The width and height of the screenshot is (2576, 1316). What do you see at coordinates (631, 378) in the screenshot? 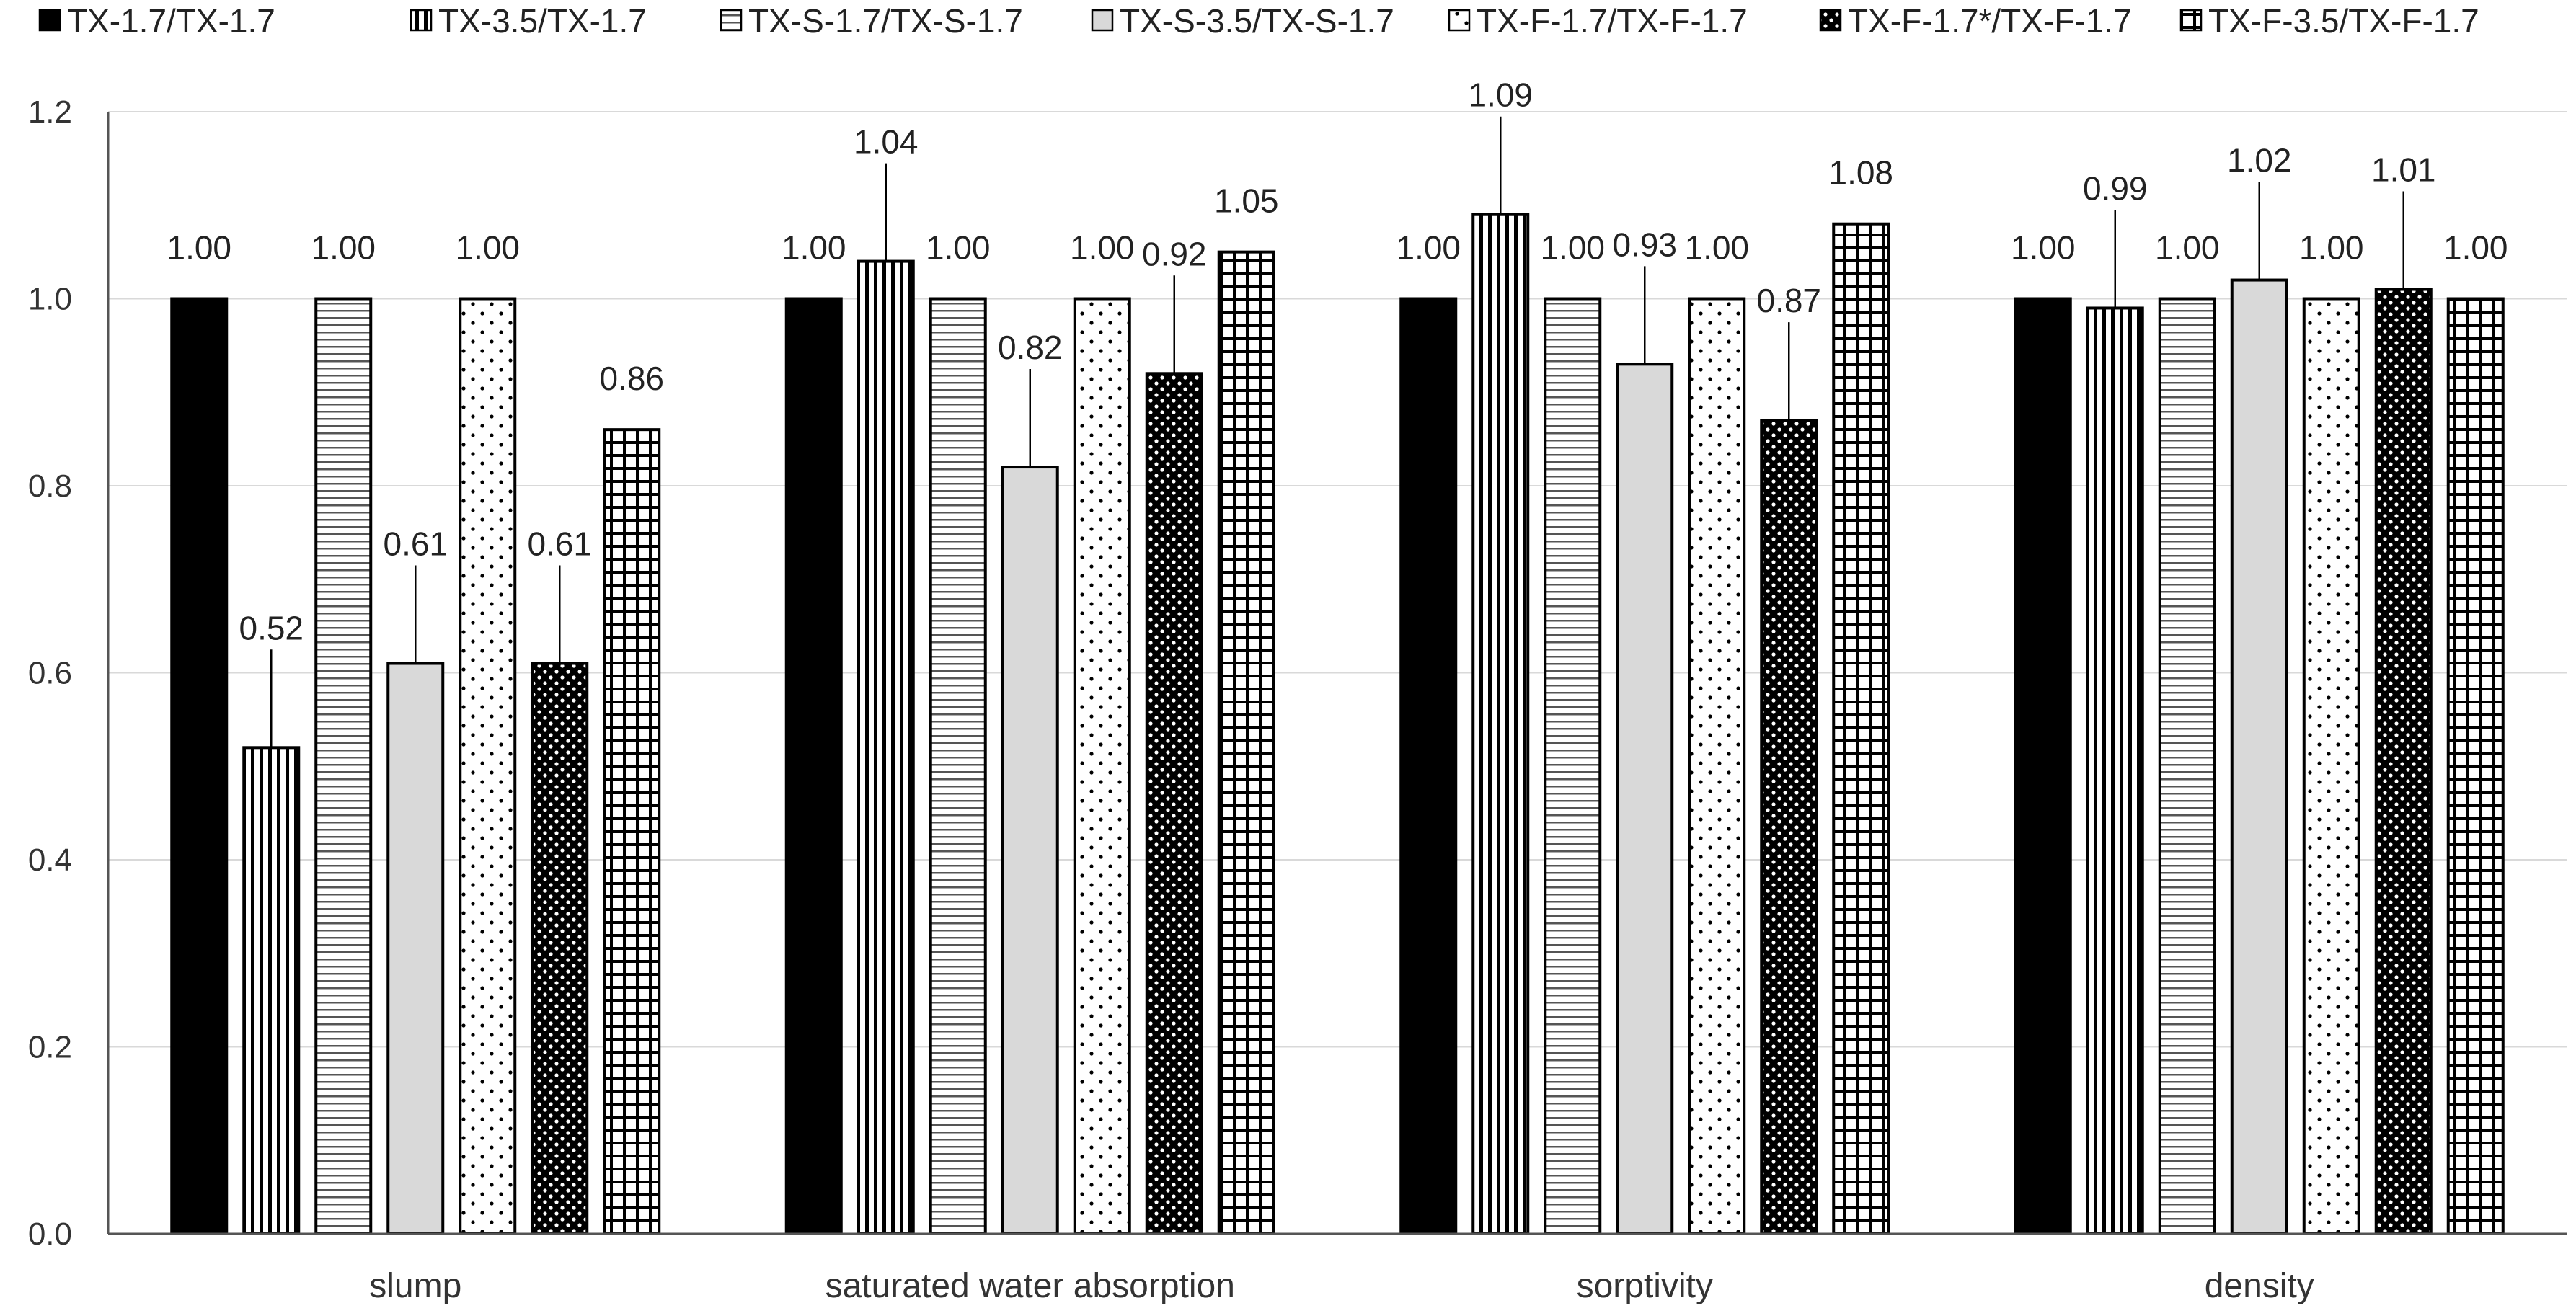
I see `data-label: 0.86` at bounding box center [631, 378].